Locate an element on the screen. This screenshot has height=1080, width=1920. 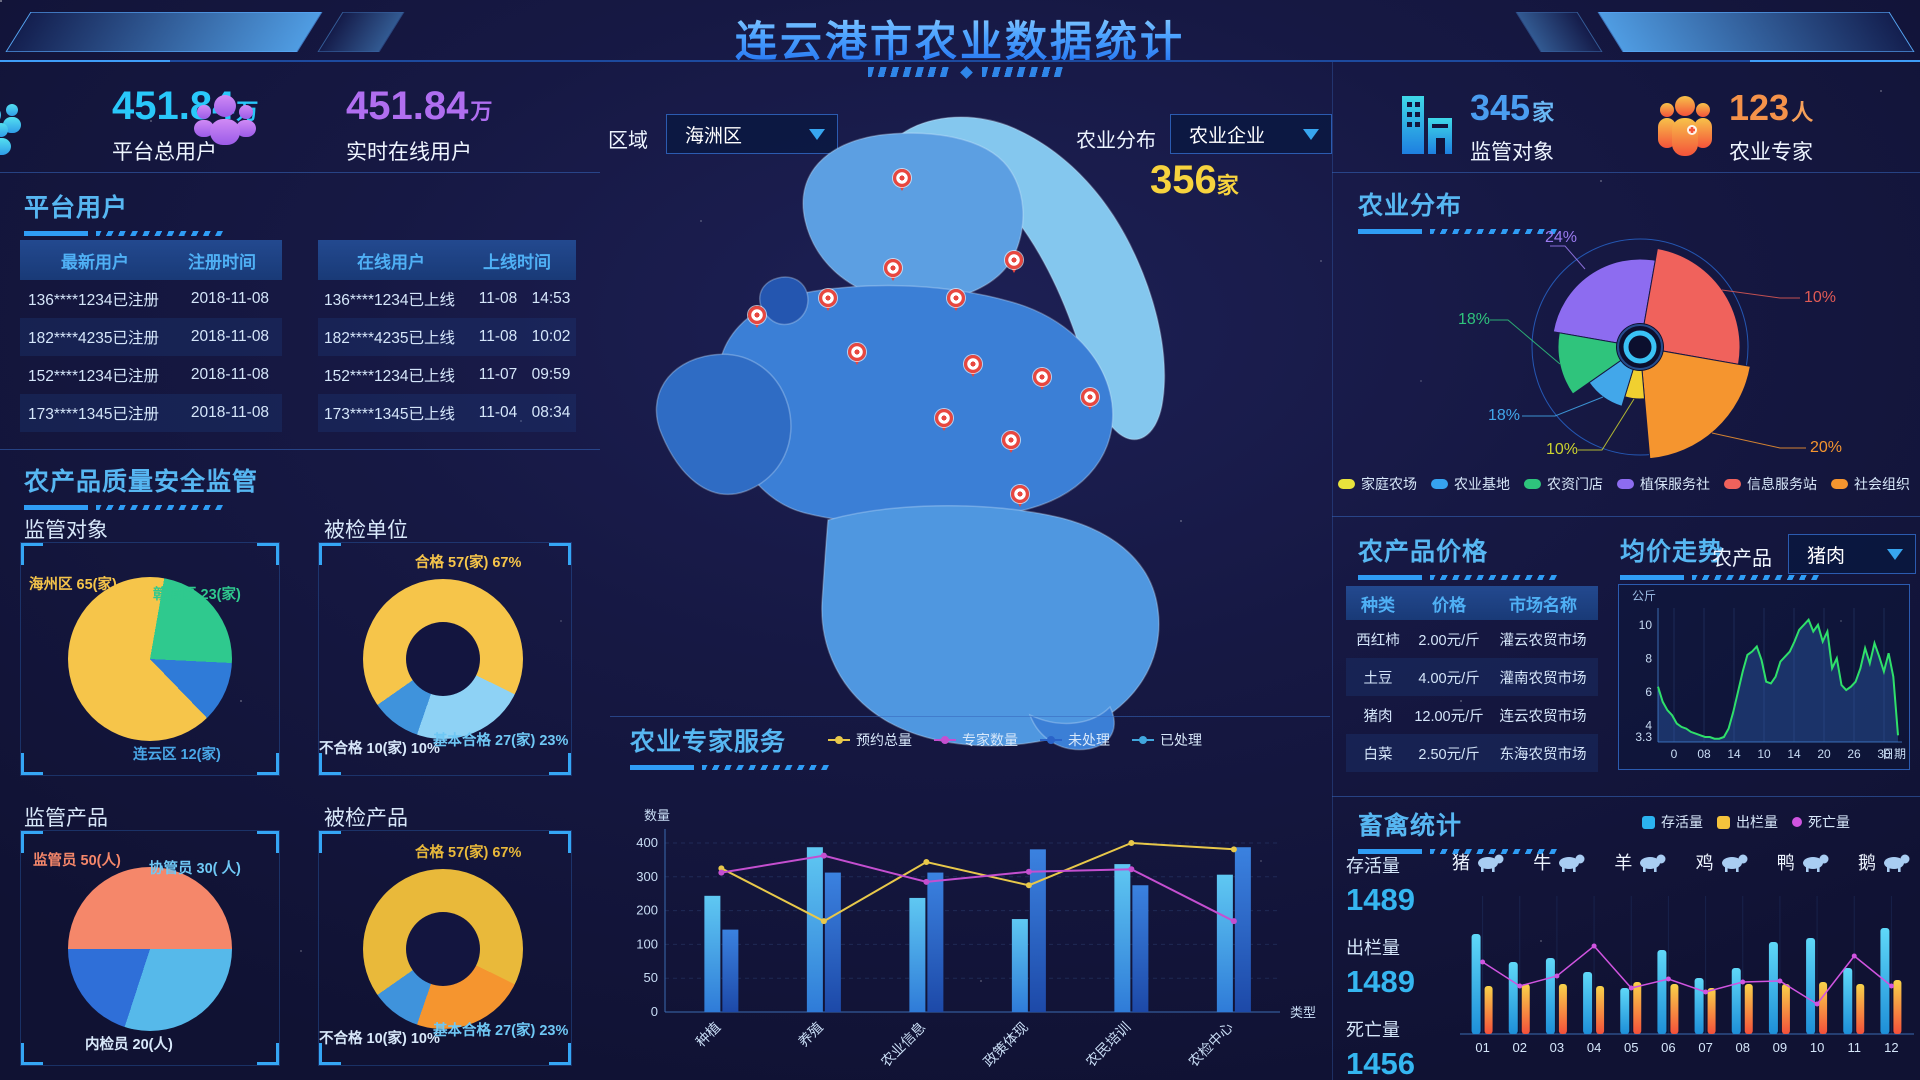
svg-text: 09 is located at coordinates (1780, 1047).